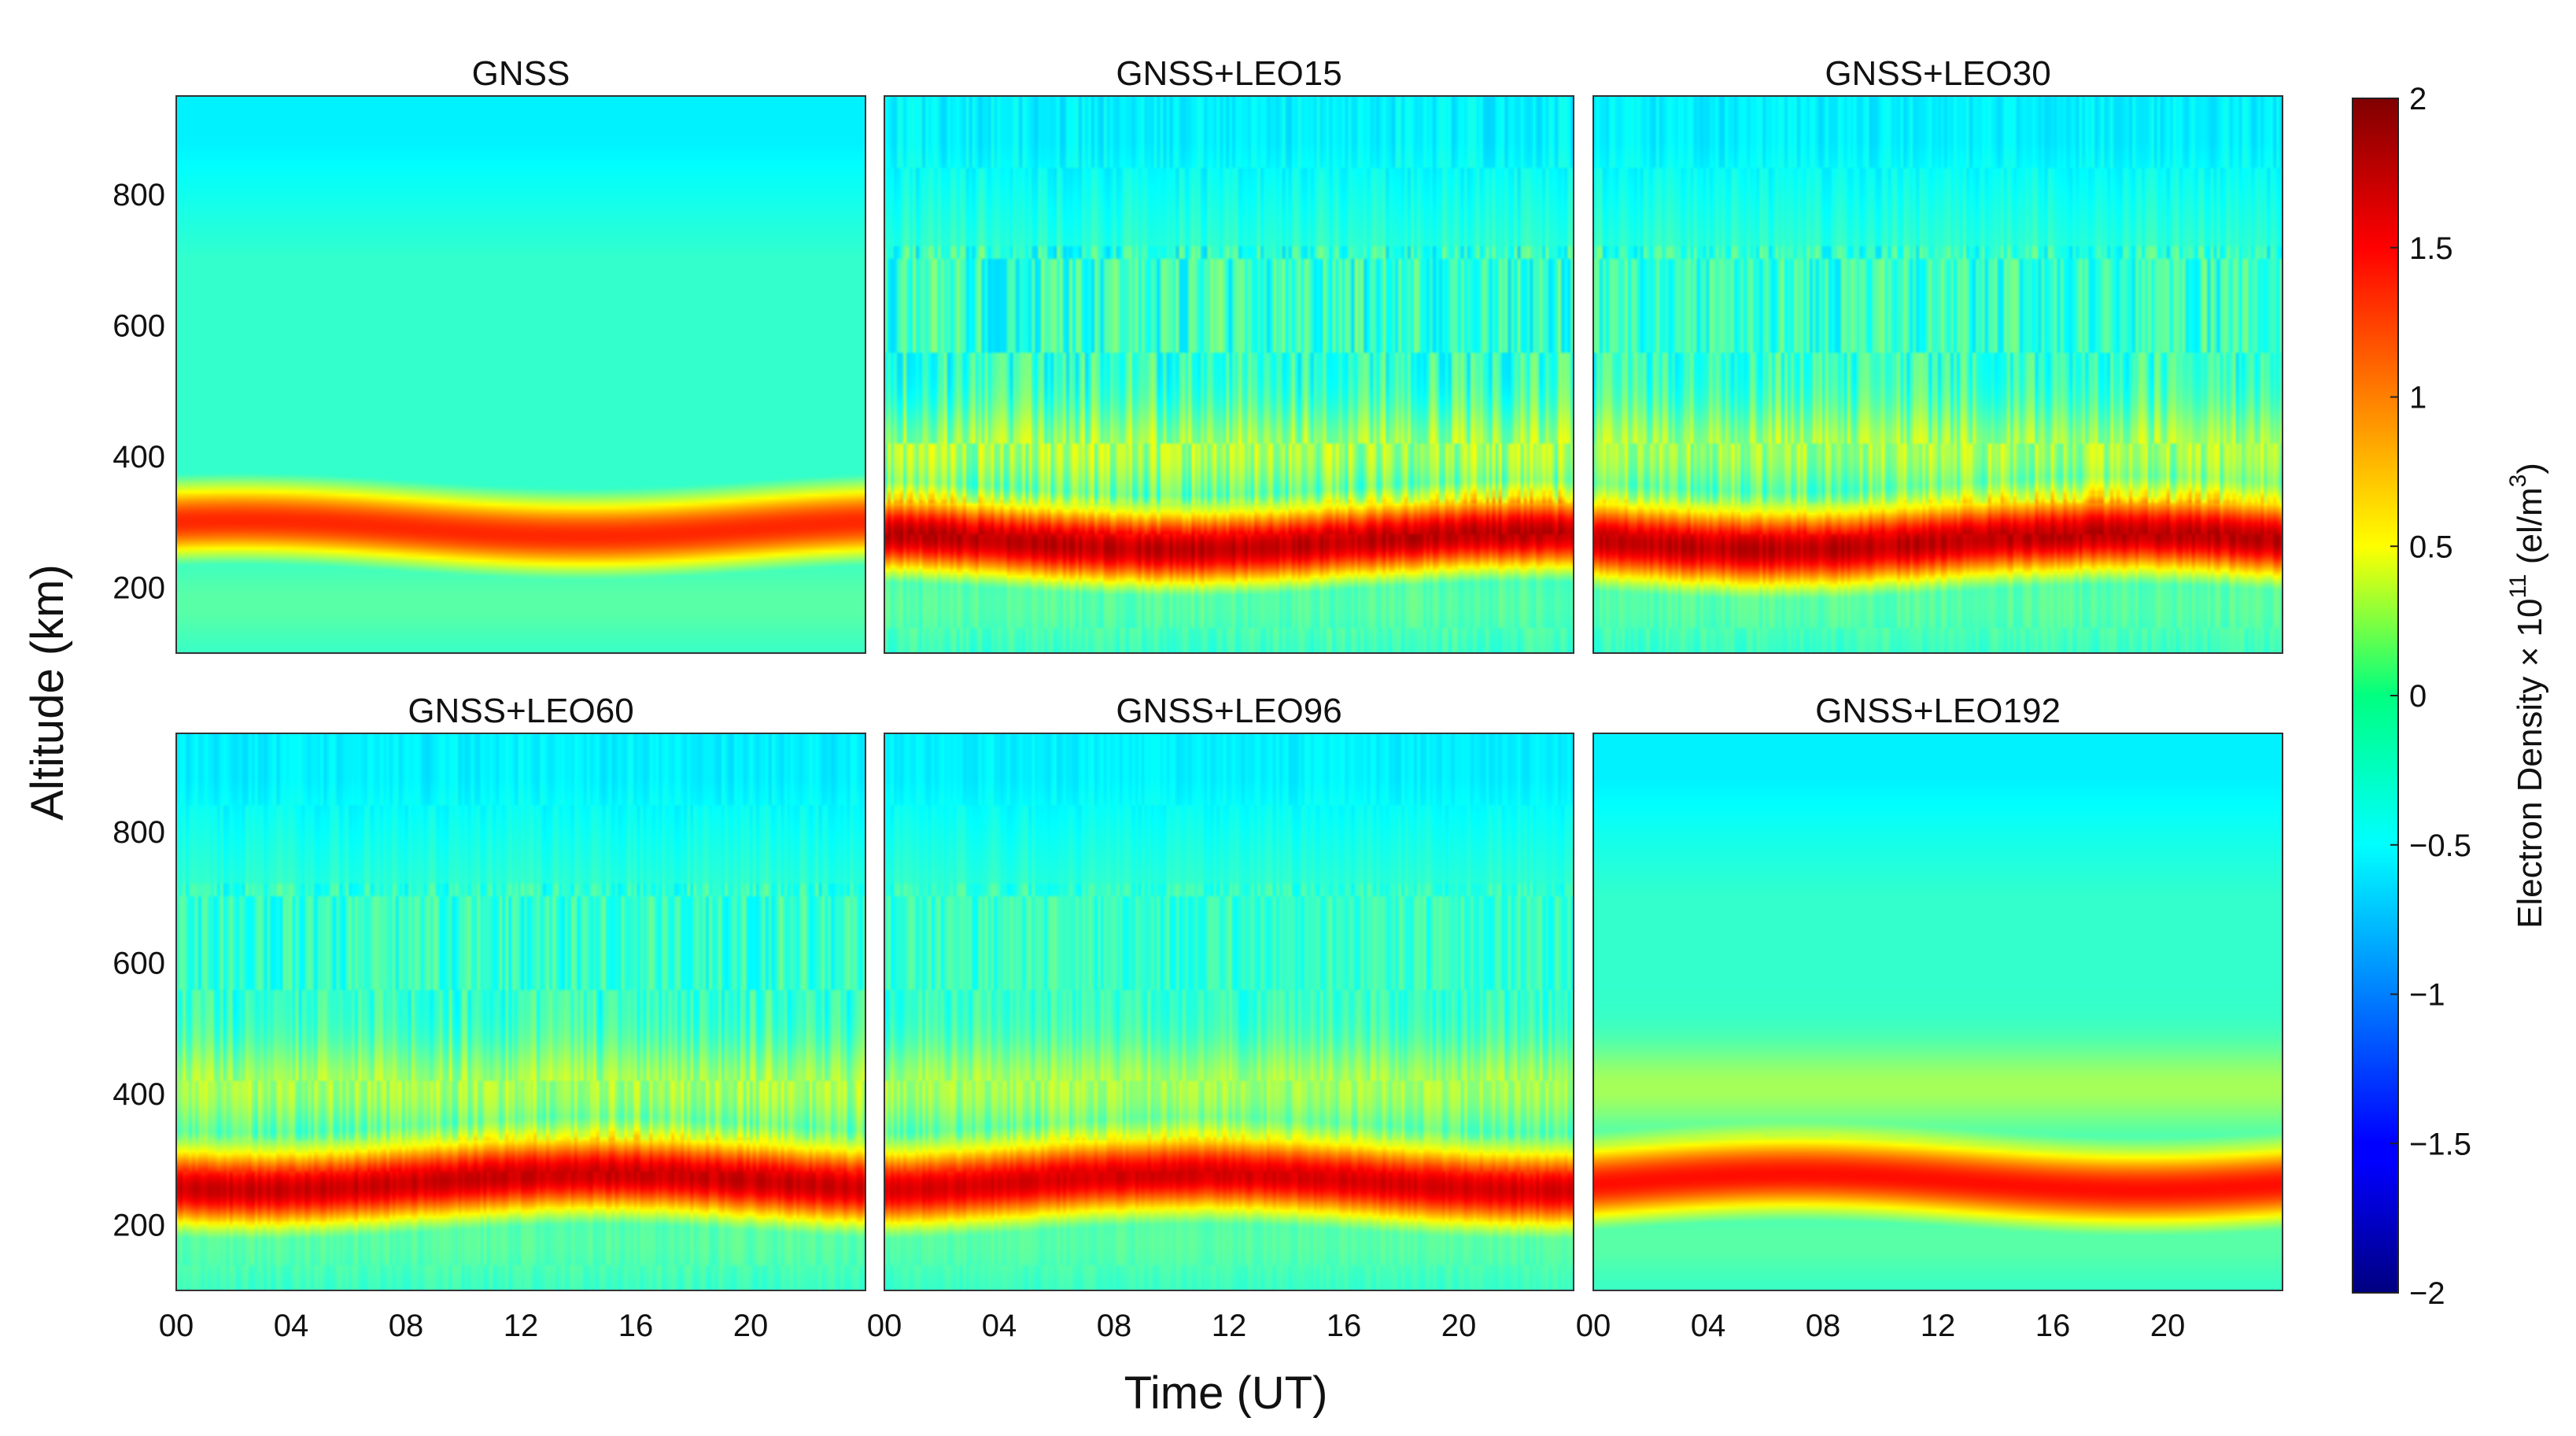 Image resolution: width=2576 pixels, height=1436 pixels. Describe the element at coordinates (1226, 1393) in the screenshot. I see `x-axis-label: Time (UT)` at that location.